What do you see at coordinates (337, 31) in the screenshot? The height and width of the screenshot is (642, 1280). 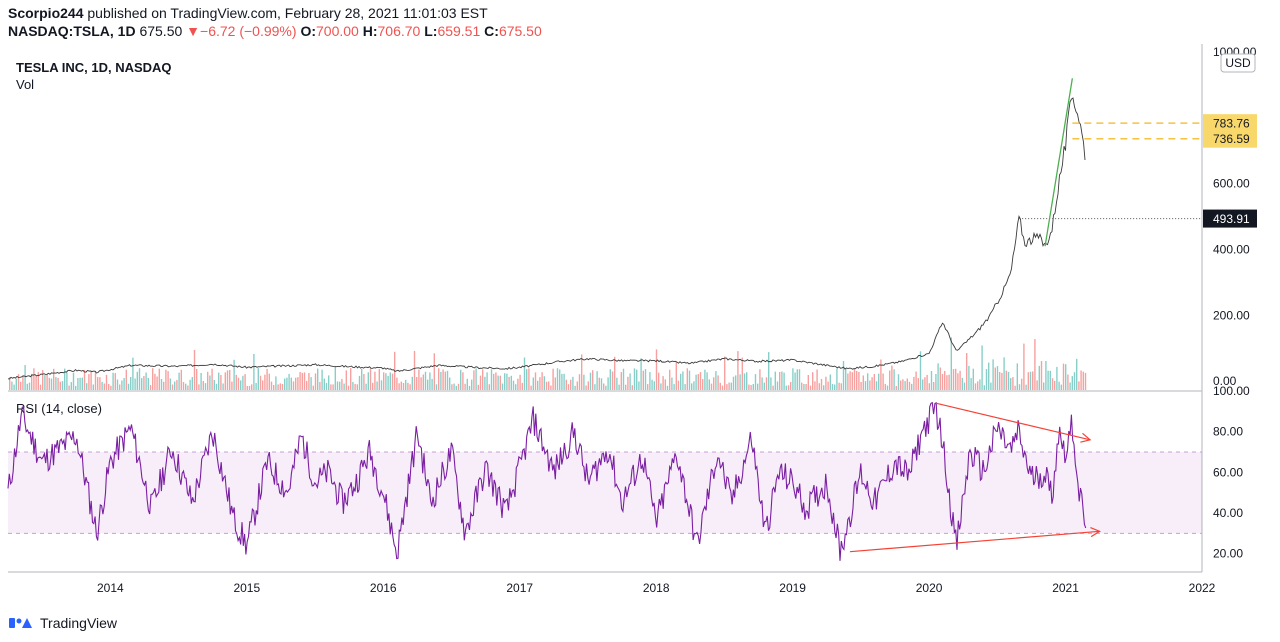 I see `open-value: 700.00` at bounding box center [337, 31].